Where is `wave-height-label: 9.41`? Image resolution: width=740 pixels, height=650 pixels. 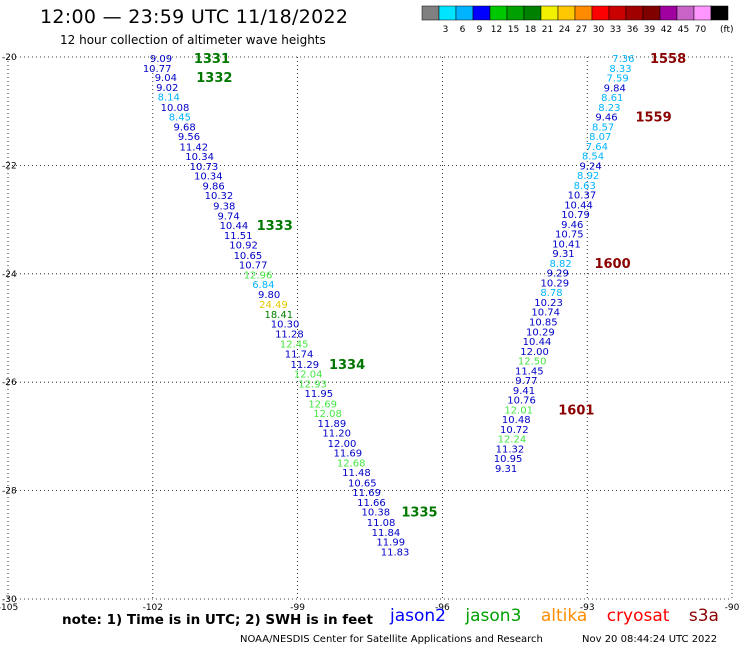
wave-height-label: 9.41 is located at coordinates (524, 391).